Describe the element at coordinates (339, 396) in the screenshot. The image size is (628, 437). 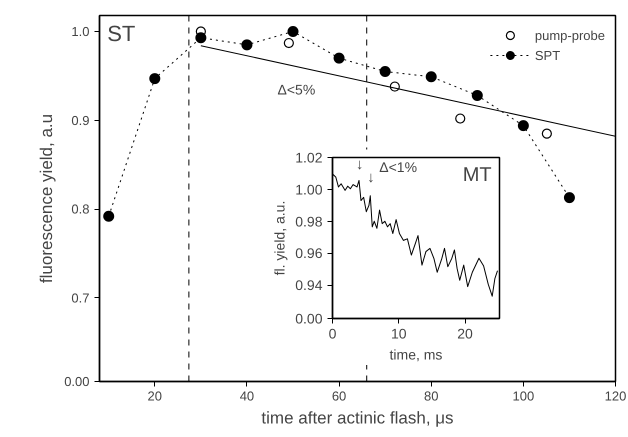
I see `x-tick-label: 60` at that location.